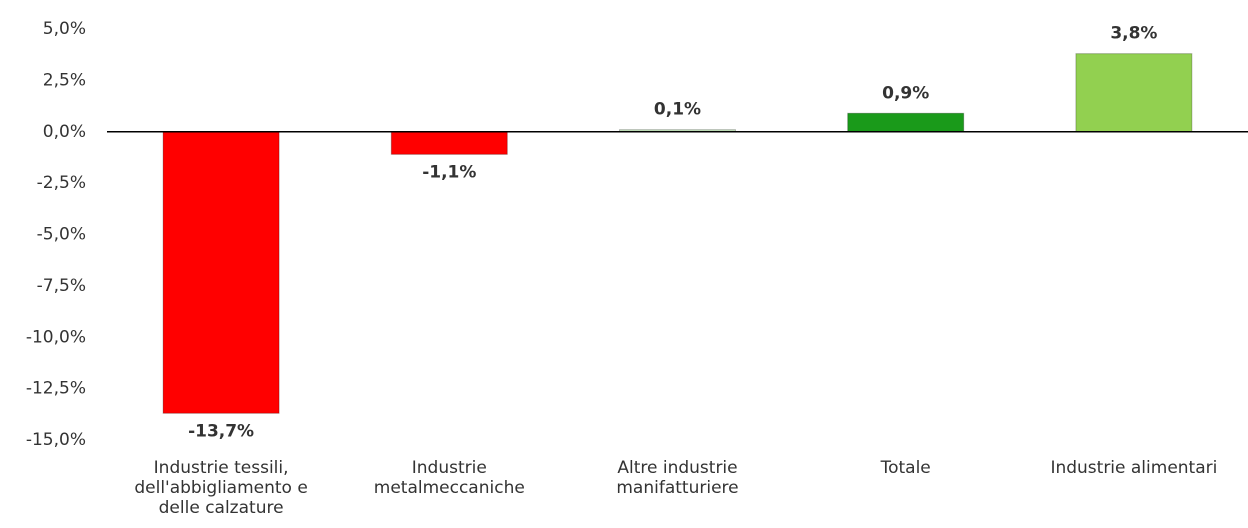  What do you see at coordinates (64, 29) in the screenshot?
I see `y-tick-label: 5,0%` at bounding box center [64, 29].